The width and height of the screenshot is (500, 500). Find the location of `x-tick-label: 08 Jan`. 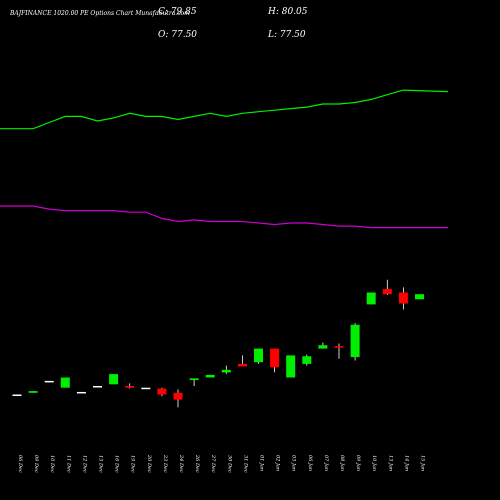

x-tick-label: 08 Jan is located at coordinates (342, 463).